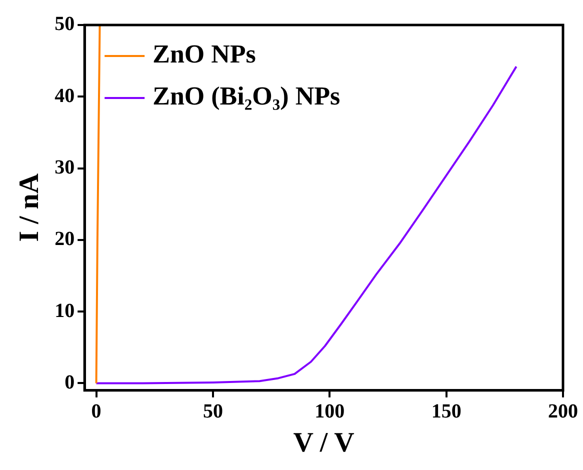 This screenshot has width=583, height=470. Describe the element at coordinates (64, 239) in the screenshot. I see `y-tick-label: 20` at that location.